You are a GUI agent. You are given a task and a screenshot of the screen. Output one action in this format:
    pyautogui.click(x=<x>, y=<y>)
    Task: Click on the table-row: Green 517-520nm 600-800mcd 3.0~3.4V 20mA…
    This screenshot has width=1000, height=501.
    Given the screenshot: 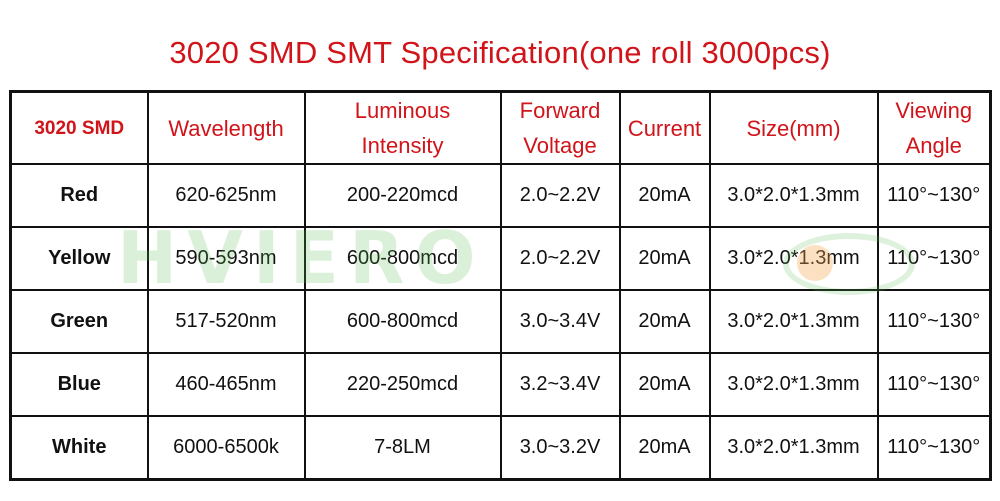 What is the action you would take?
    pyautogui.click(x=500, y=321)
    